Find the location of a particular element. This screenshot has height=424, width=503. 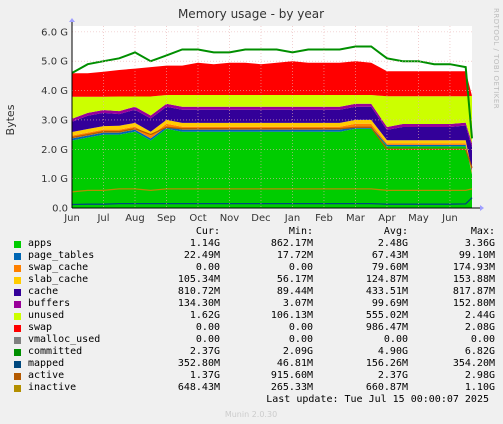

legend-row-cache: cache 810.72M 89.44M 433.51M 817.87M is located at coordinates (252, 292).